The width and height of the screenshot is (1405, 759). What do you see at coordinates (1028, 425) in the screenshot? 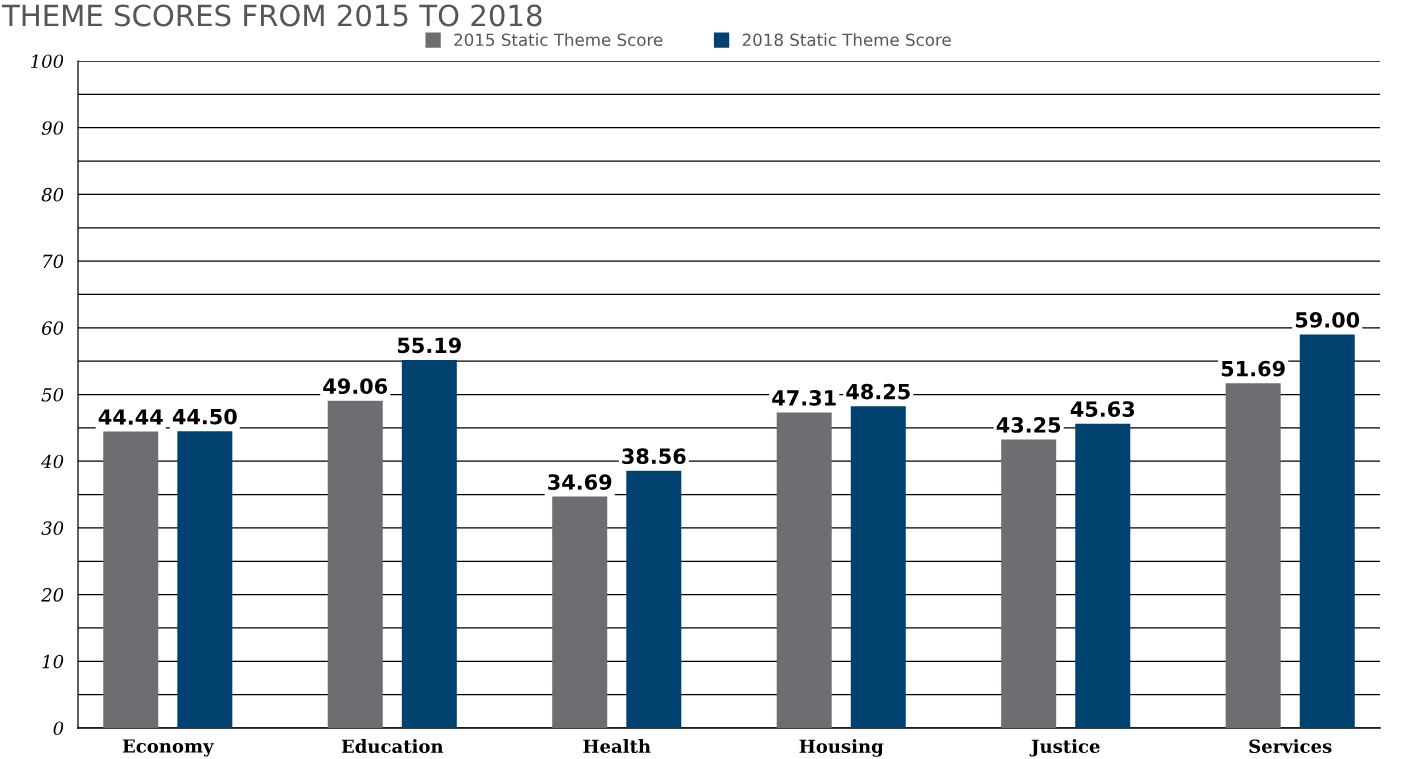
I see `data-label: 43.25` at bounding box center [1028, 425].